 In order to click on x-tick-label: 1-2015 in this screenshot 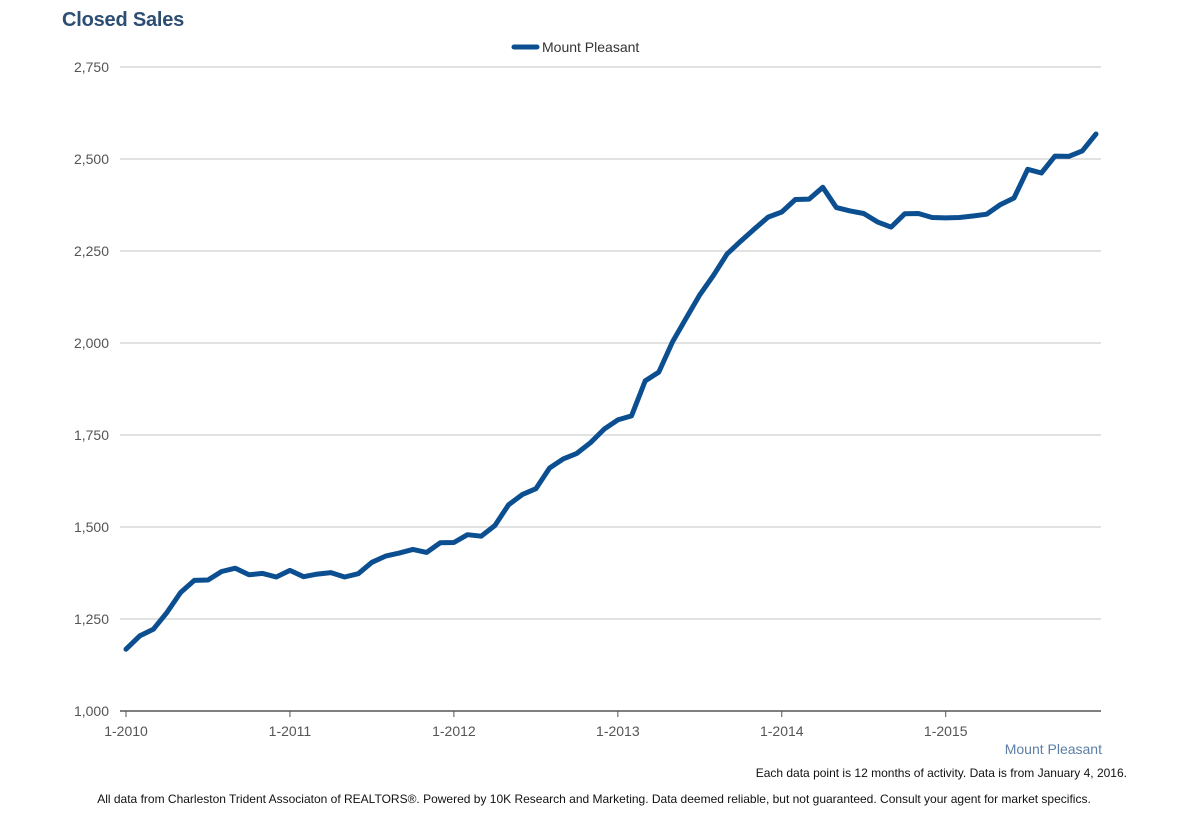, I will do `click(946, 731)`.